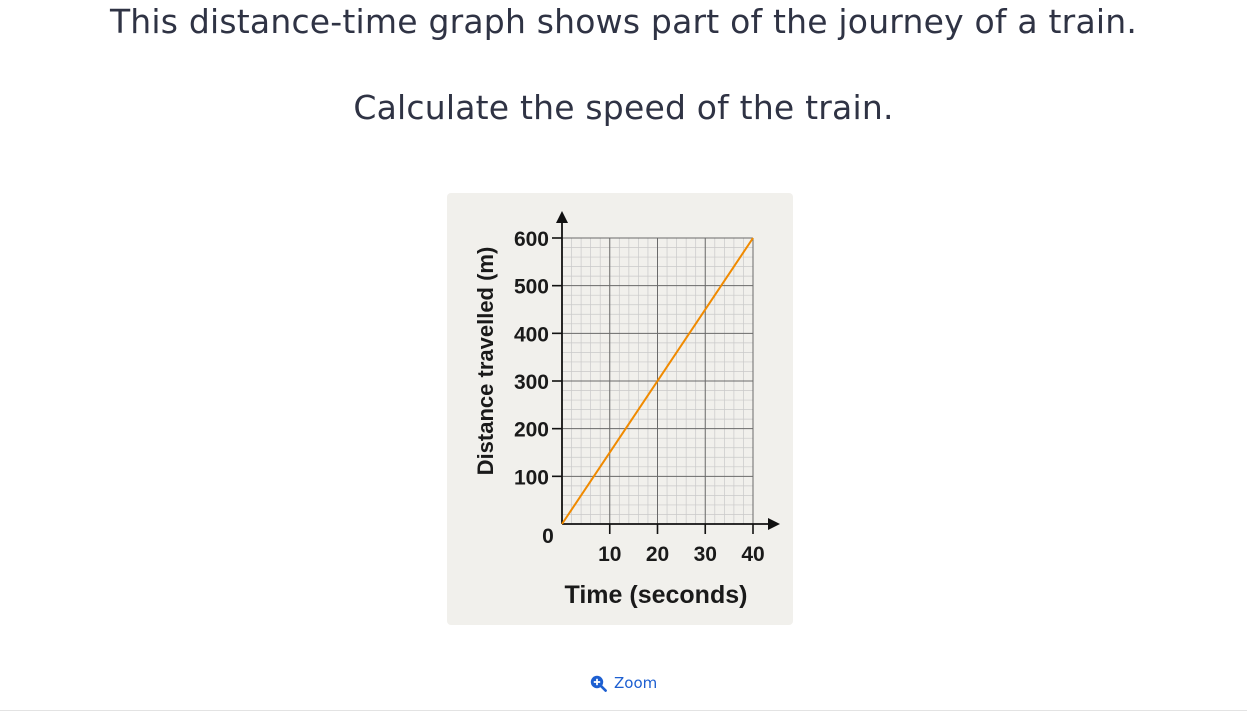  Describe the element at coordinates (656, 595) in the screenshot. I see `x-axis-label: Time (seconds)` at that location.